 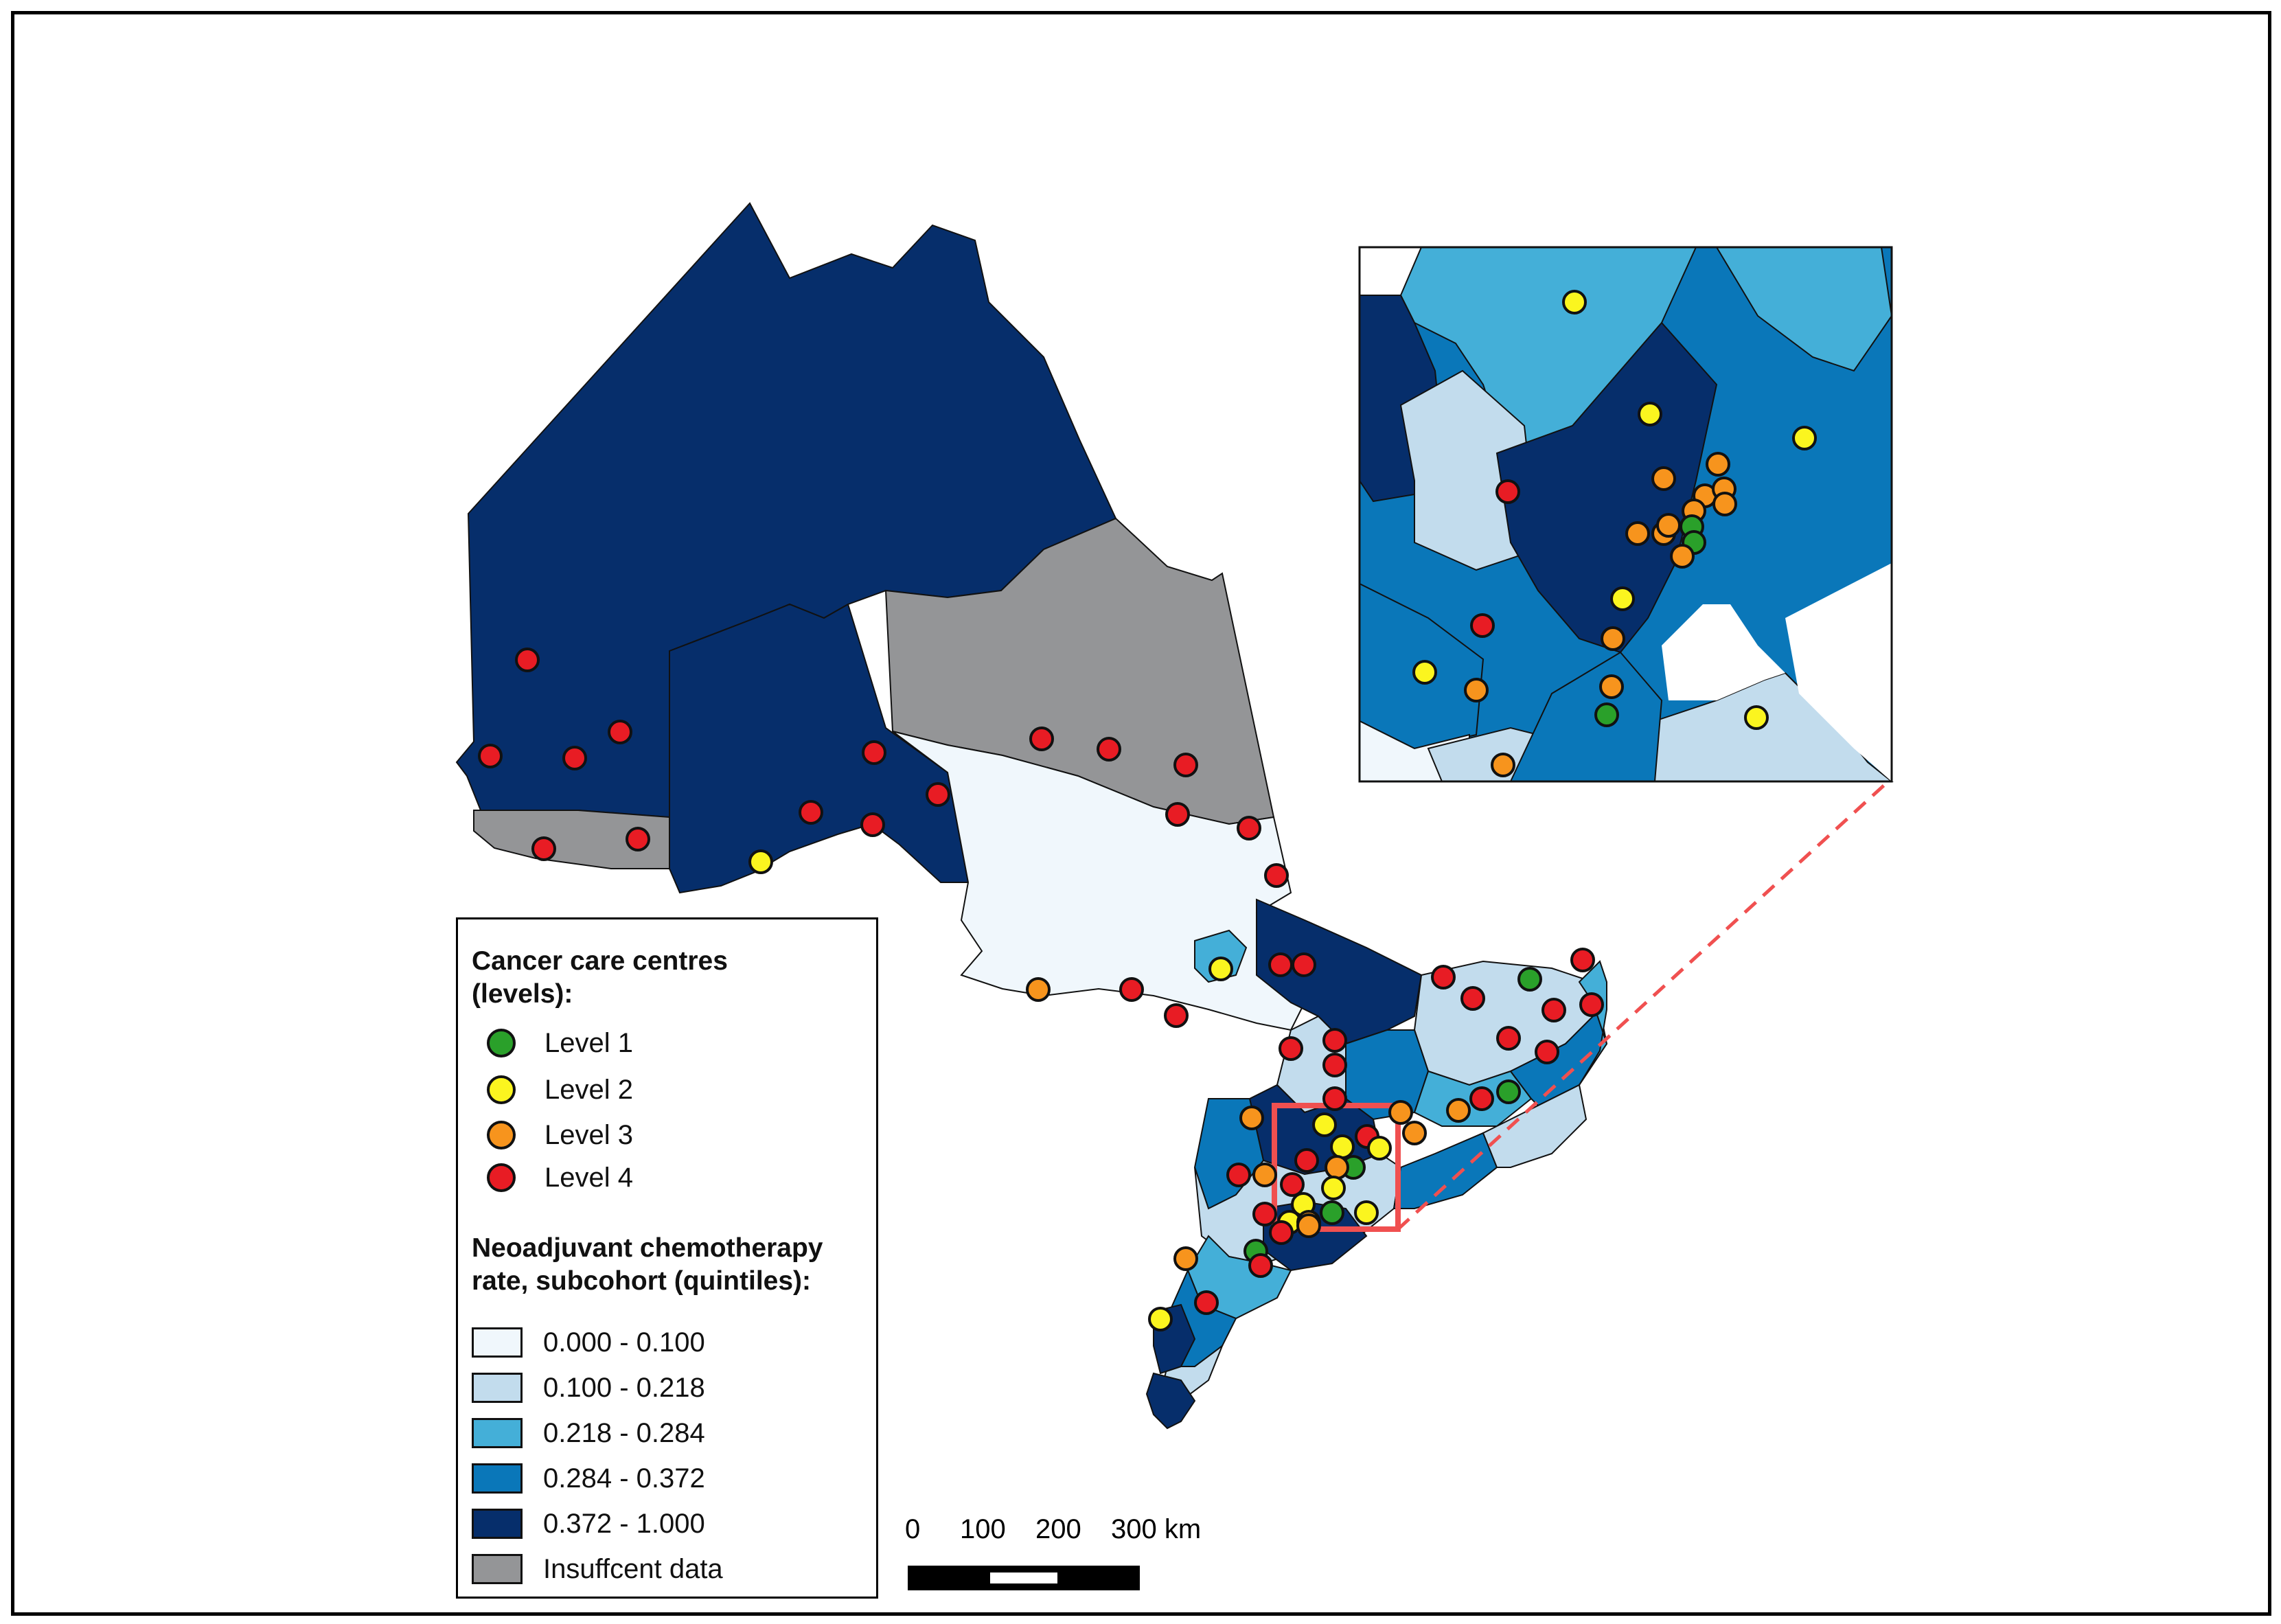 What do you see at coordinates (571, 839) in the screenshot?
I see `region-grey-west` at bounding box center [571, 839].